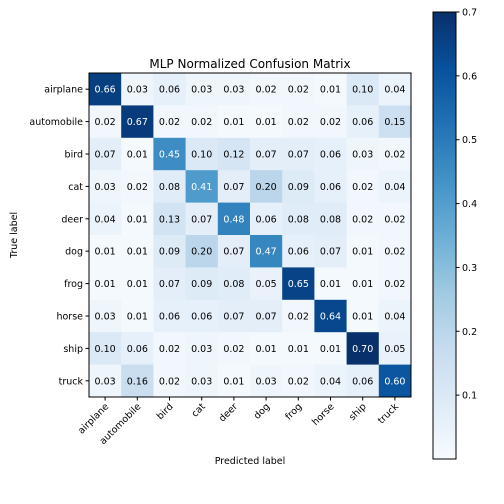  Describe the element at coordinates (266, 284) in the screenshot. I see `cell-value-label: 0.05` at that location.